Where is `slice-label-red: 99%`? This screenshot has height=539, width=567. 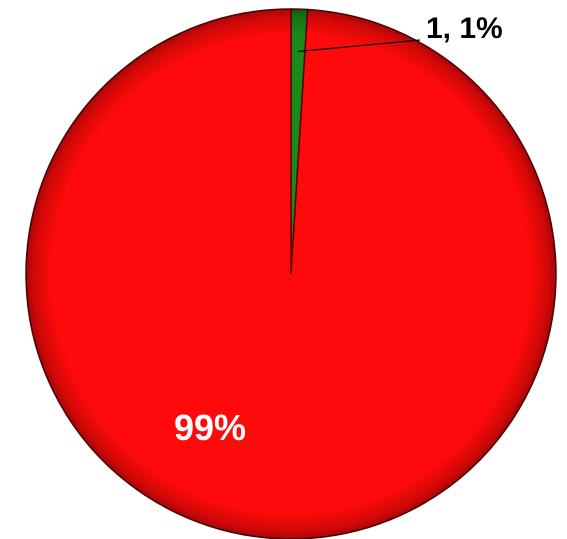
slice-label-red: 99% is located at coordinates (210, 427).